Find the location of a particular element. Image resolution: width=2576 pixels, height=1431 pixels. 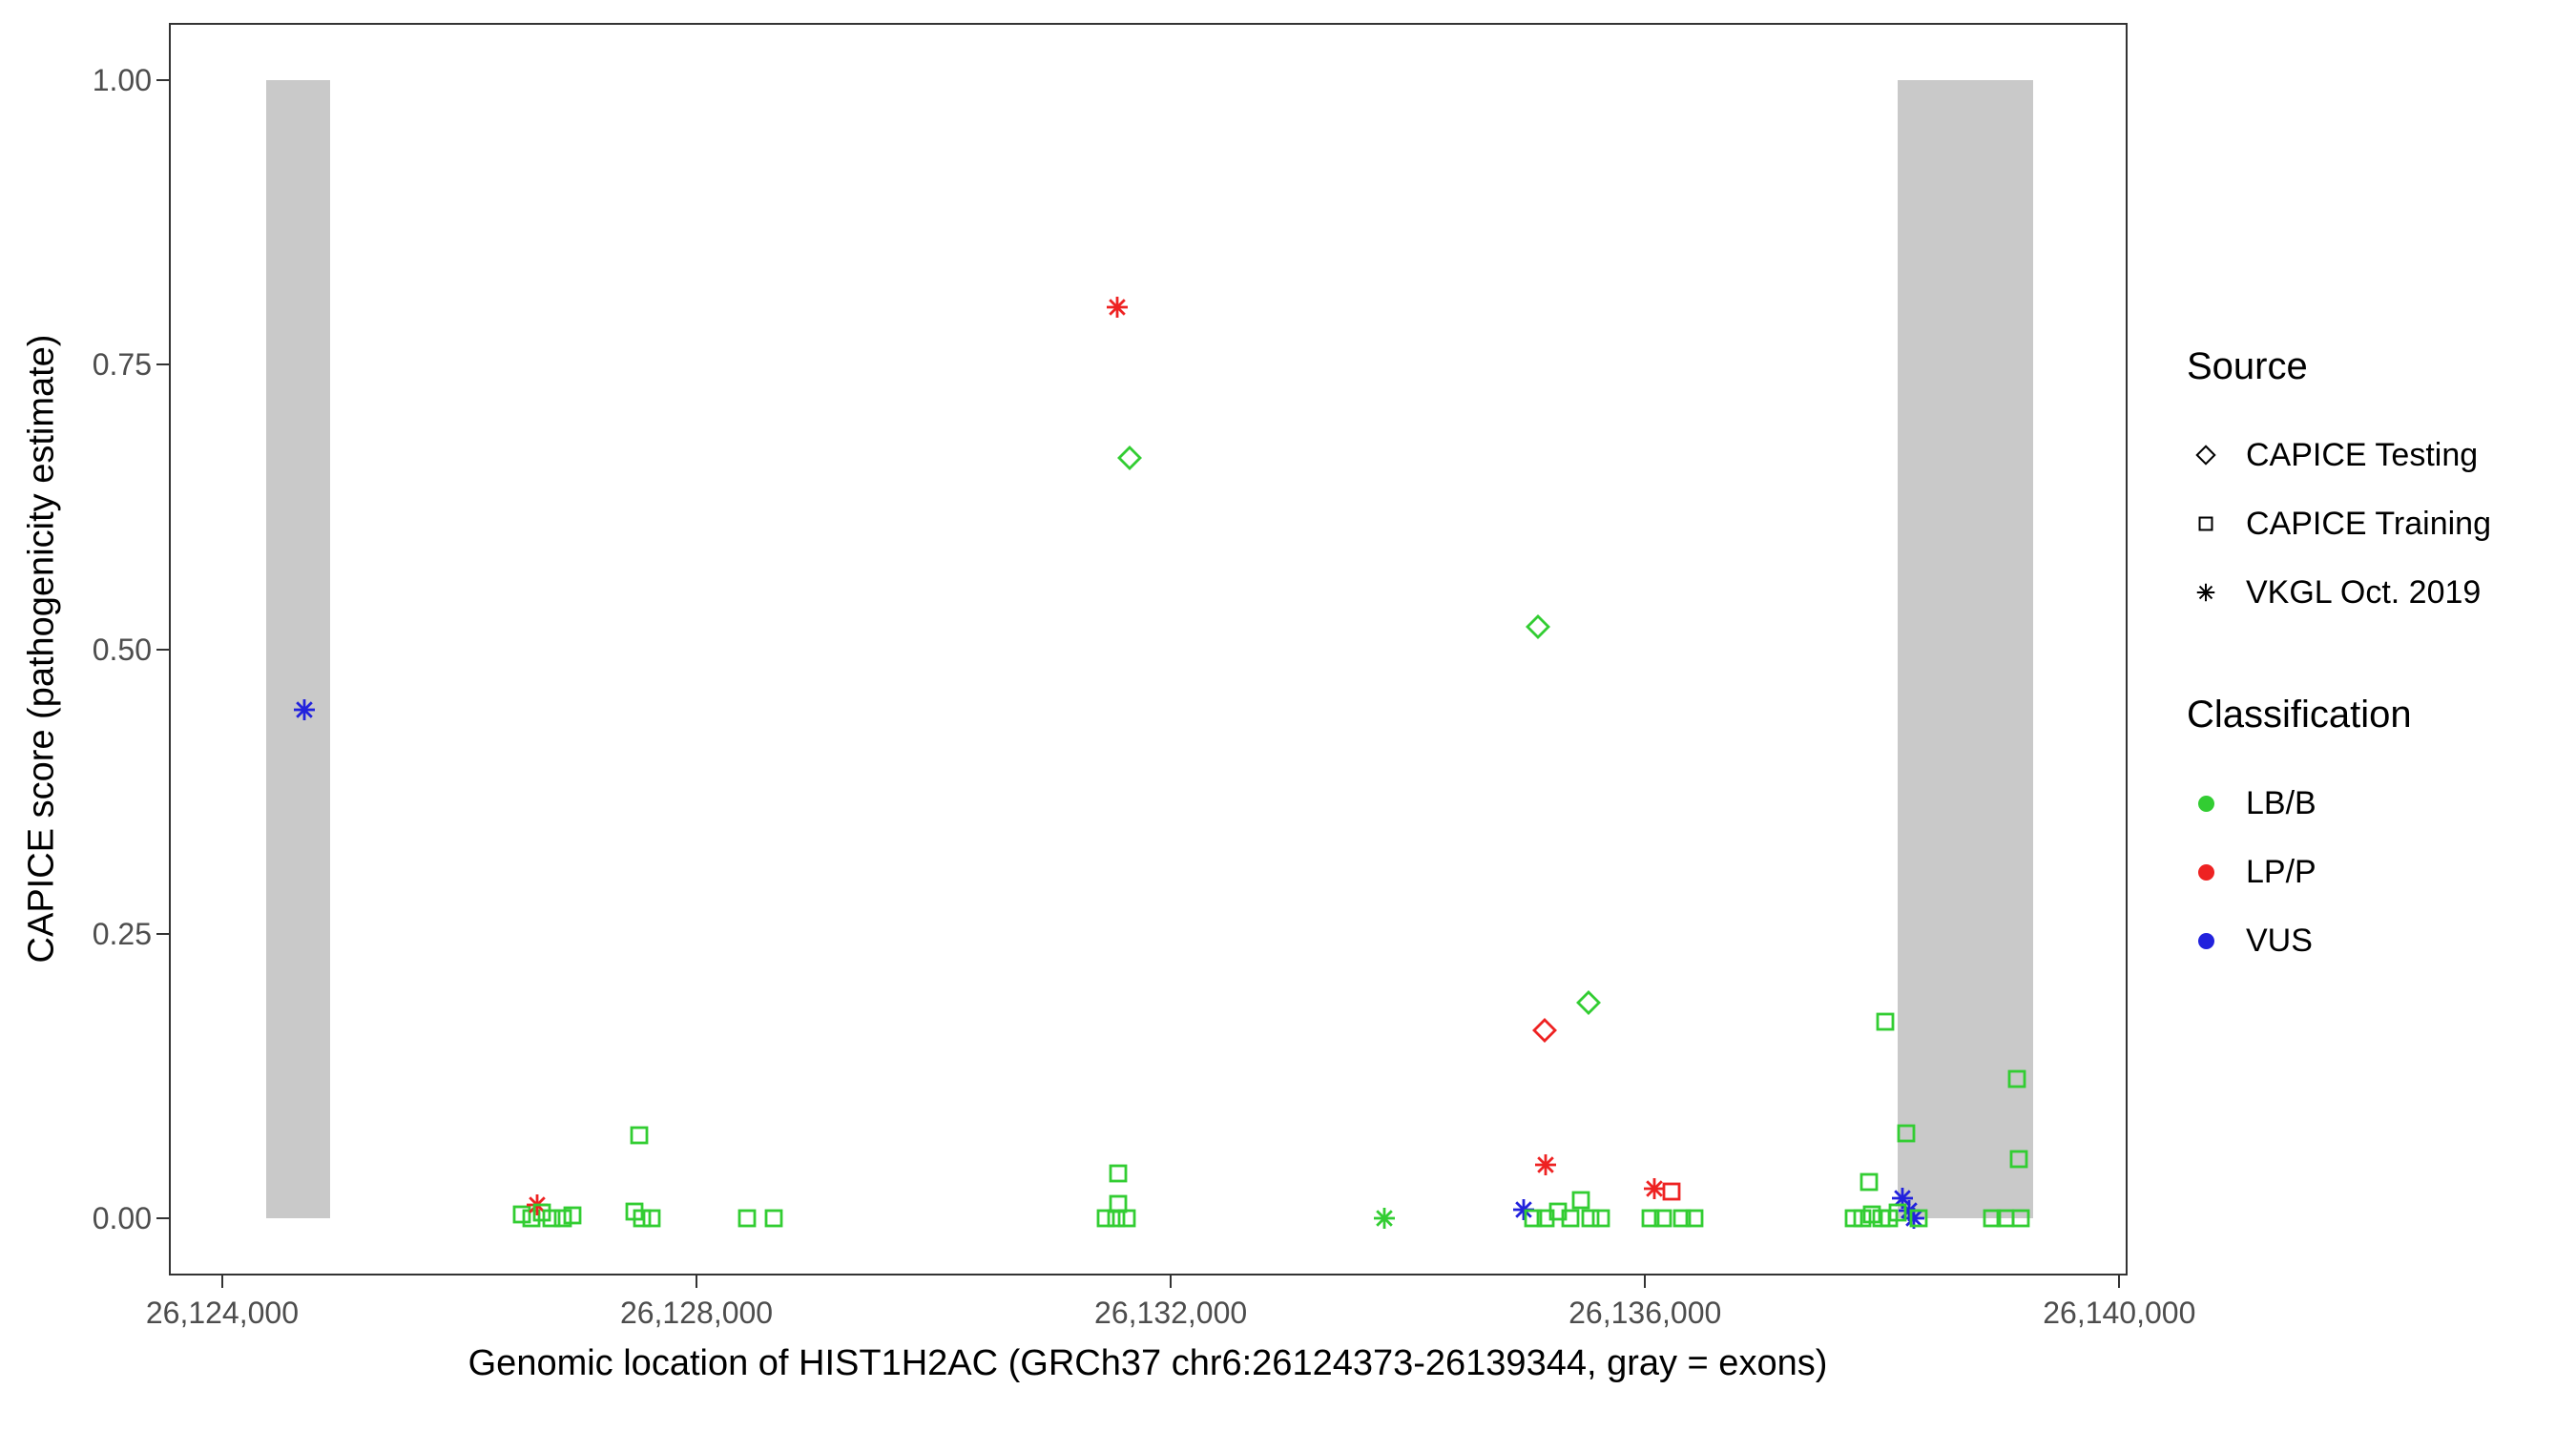

diamond-icon is located at coordinates (2206, 455).